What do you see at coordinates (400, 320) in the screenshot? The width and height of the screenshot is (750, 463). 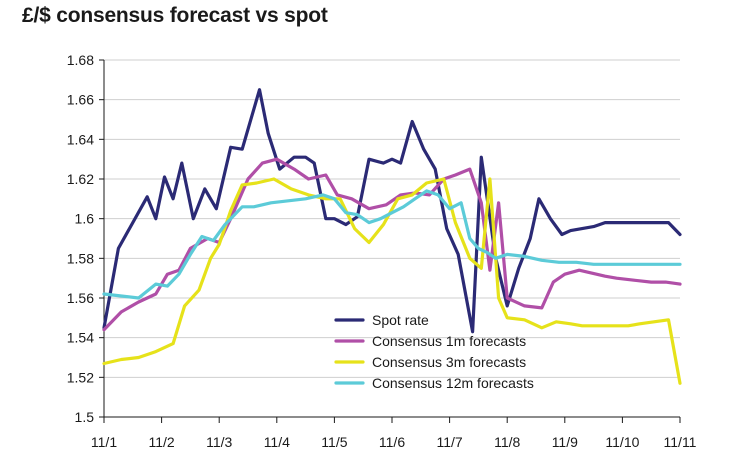 I see `legend-label: Spot rate` at bounding box center [400, 320].